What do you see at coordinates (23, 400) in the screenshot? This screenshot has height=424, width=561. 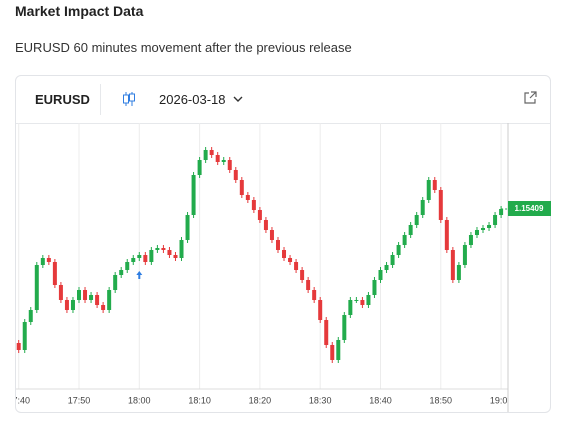 I see `x-tick-label: 17:40` at bounding box center [23, 400].